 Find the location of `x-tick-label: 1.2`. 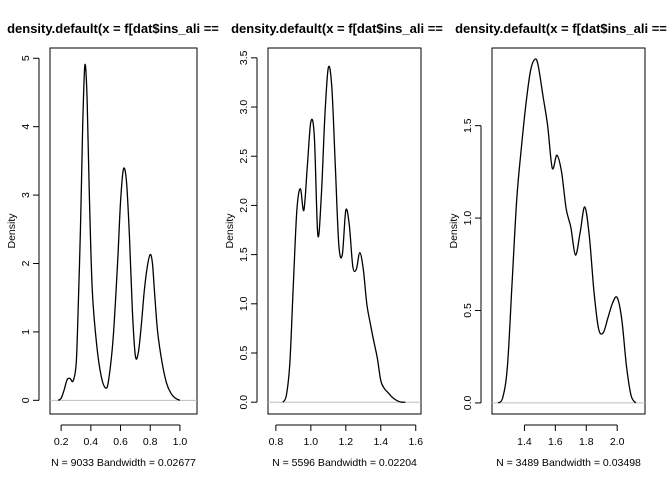

x-tick-label: 1.2 is located at coordinates (346, 442).